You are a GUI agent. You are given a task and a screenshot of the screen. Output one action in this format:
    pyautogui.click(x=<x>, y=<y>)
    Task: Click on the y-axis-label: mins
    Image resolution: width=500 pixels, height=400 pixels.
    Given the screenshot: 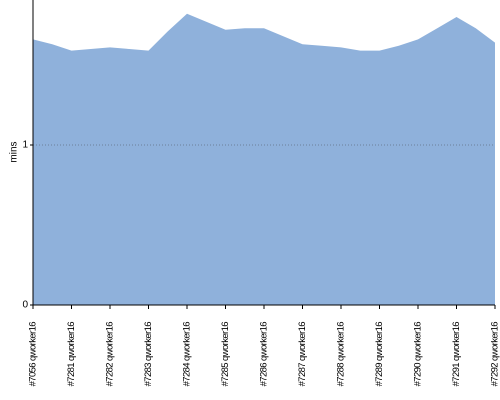 What is the action you would take?
    pyautogui.click(x=14, y=151)
    